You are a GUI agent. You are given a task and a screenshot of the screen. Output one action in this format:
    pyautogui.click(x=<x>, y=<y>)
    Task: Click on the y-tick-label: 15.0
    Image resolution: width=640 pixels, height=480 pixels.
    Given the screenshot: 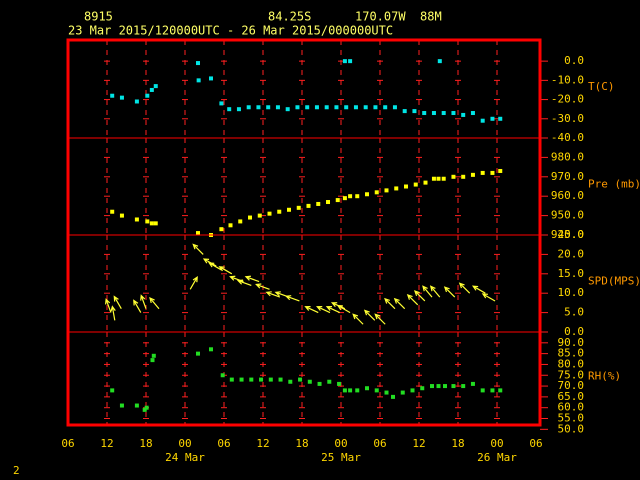 What is the action you would take?
    pyautogui.click(x=571, y=273)
    